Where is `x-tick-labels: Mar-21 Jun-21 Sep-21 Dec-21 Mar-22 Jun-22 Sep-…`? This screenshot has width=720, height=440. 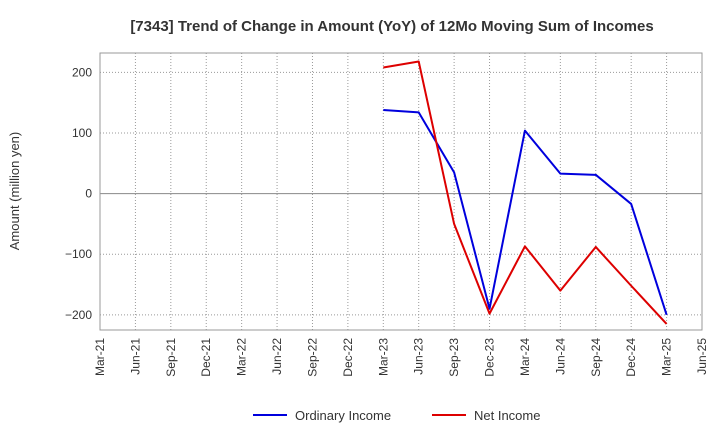
x-tick-labels: Mar-21 Jun-21 Sep-21 Dec-21 Mar-22 Jun-22 Sep-… is located at coordinates (401, 357).